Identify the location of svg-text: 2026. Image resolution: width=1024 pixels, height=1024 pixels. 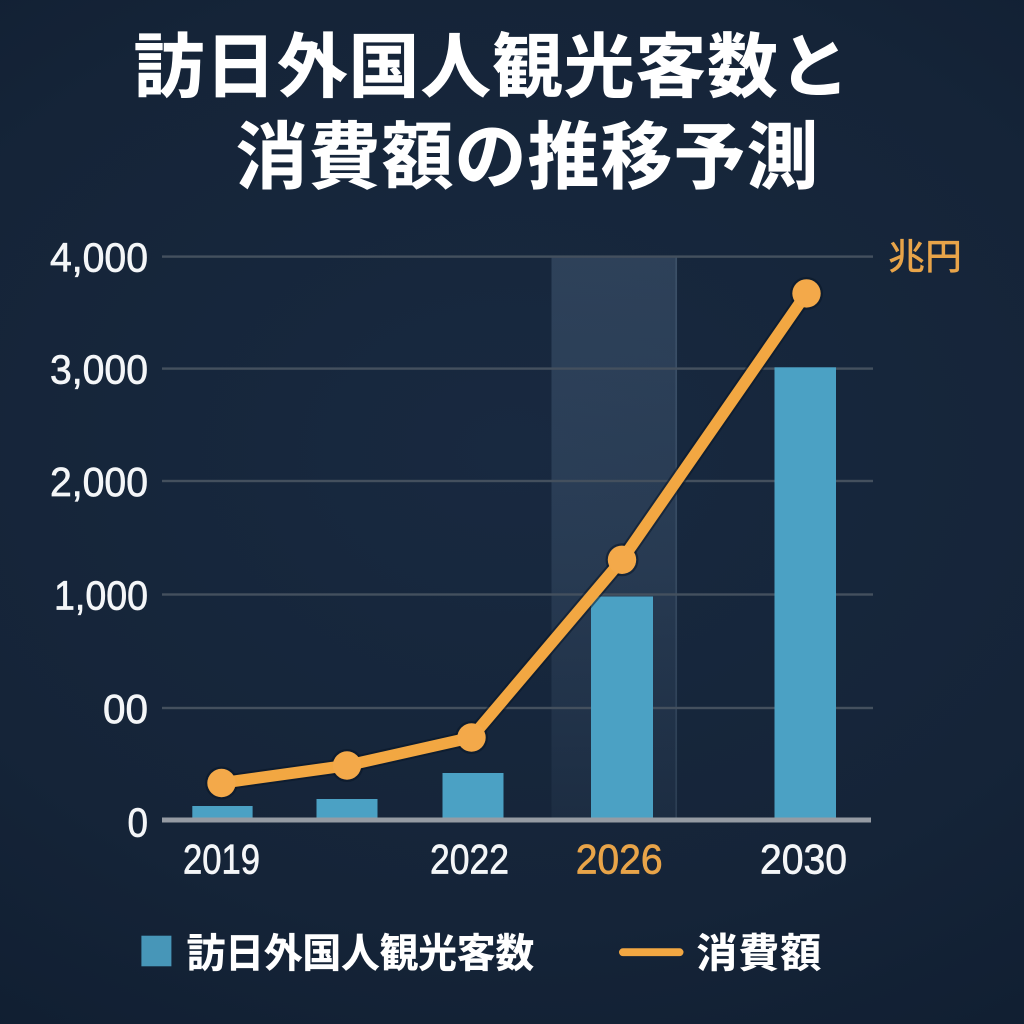
(619, 859).